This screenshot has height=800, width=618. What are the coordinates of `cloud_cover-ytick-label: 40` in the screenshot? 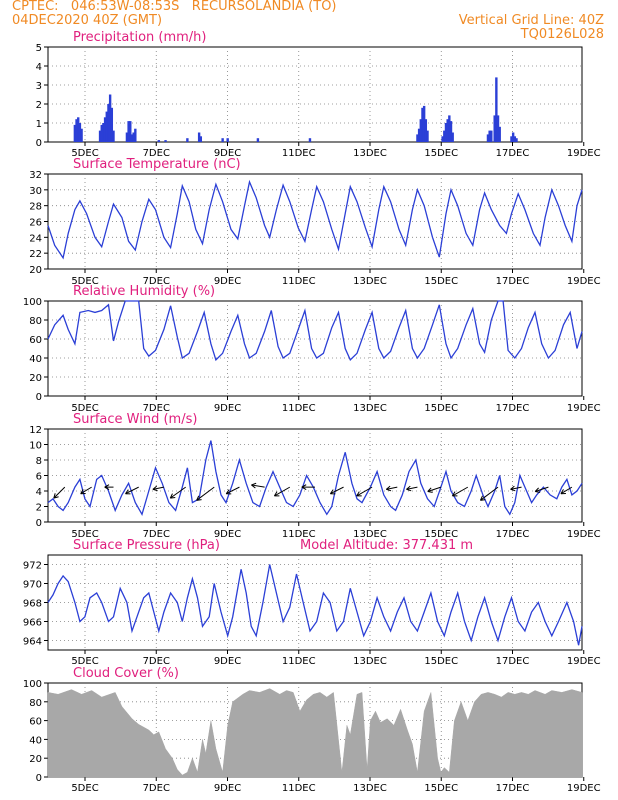 It's located at (35, 740).